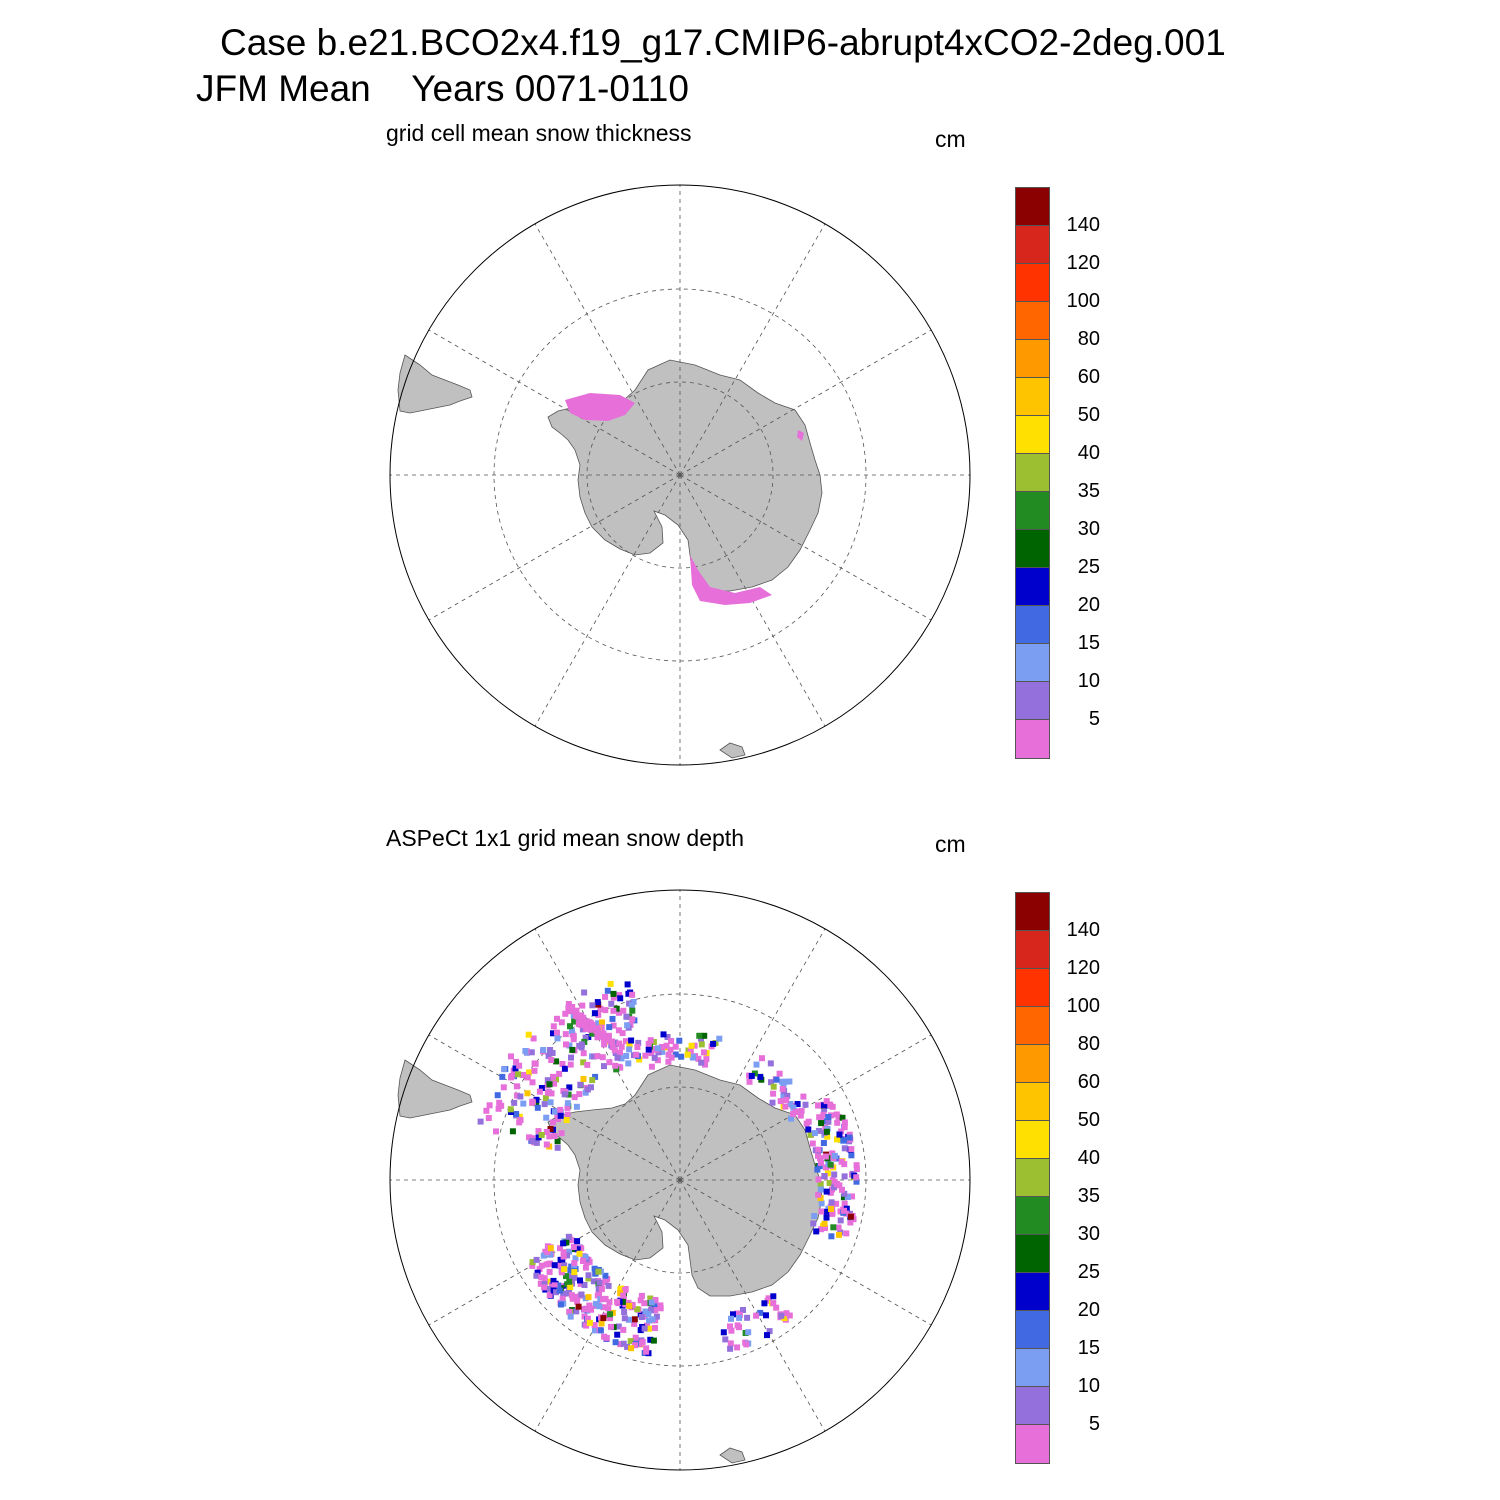  Describe the element at coordinates (1088, 1272) in the screenshot. I see `colorbar-tick-label: 25` at that location.